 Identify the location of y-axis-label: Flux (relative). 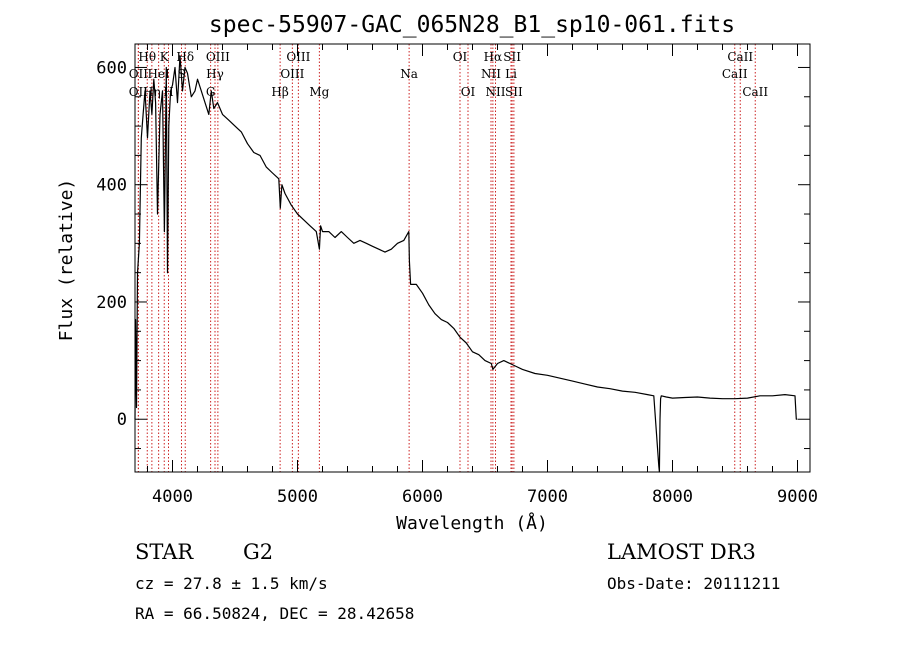
(66, 260).